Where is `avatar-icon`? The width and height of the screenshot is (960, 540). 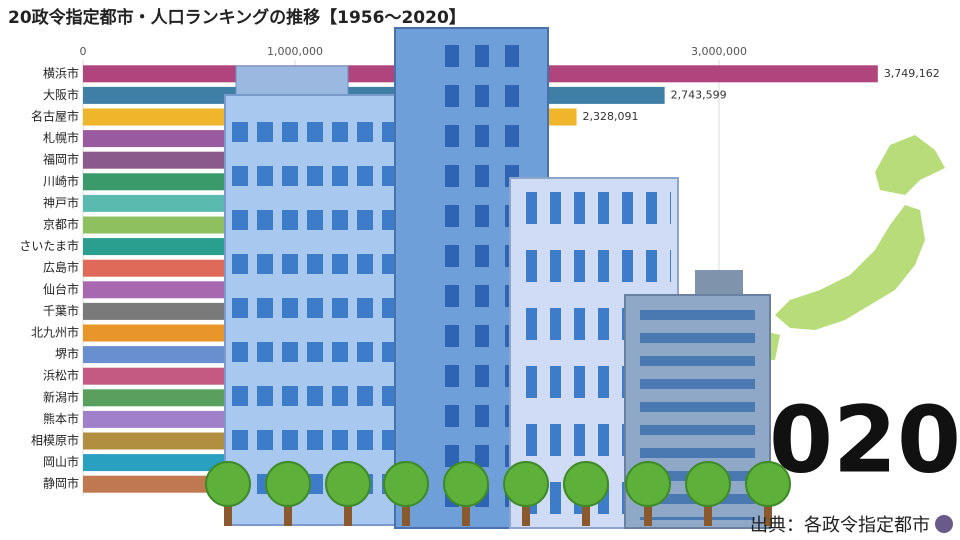
avatar-icon is located at coordinates (944, 524).